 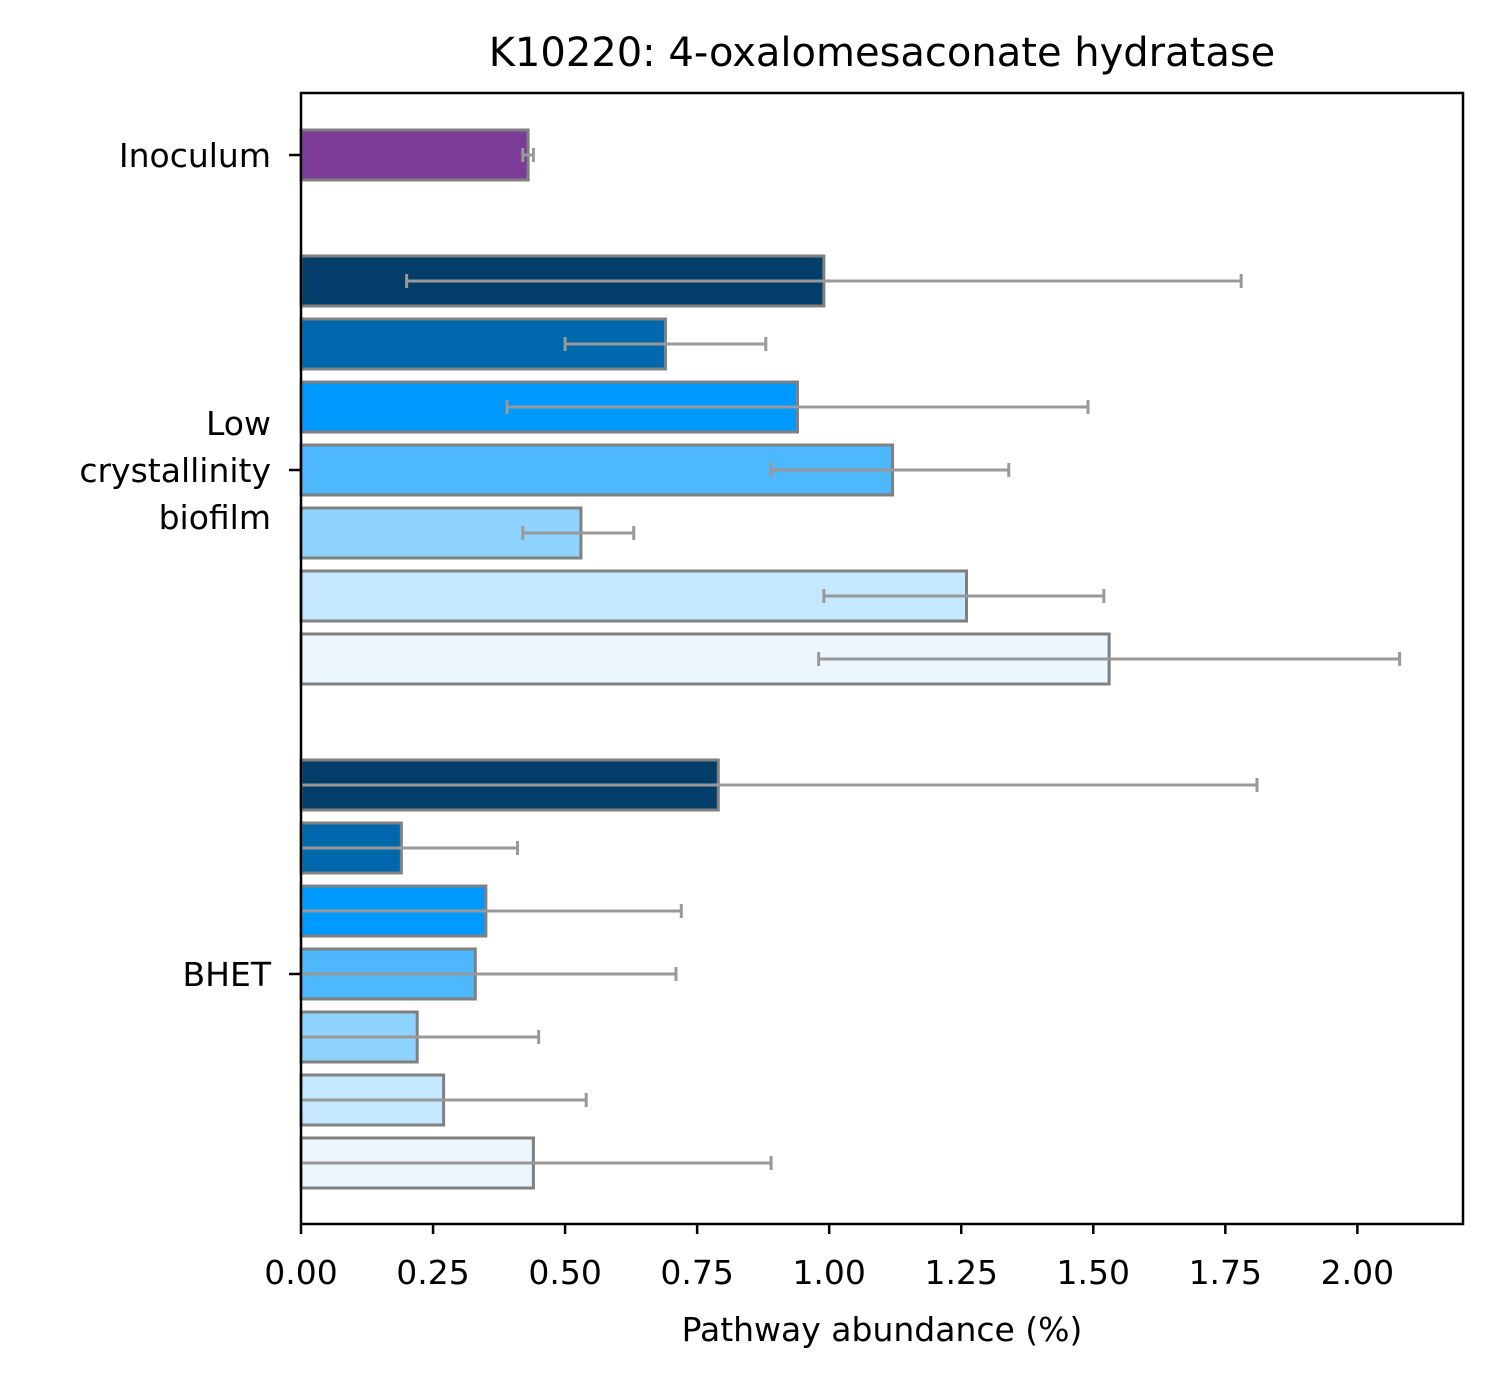 What do you see at coordinates (190, 565) in the screenshot?
I see `y-axis: Inoculum Low crystallinity biofilm BHET` at bounding box center [190, 565].